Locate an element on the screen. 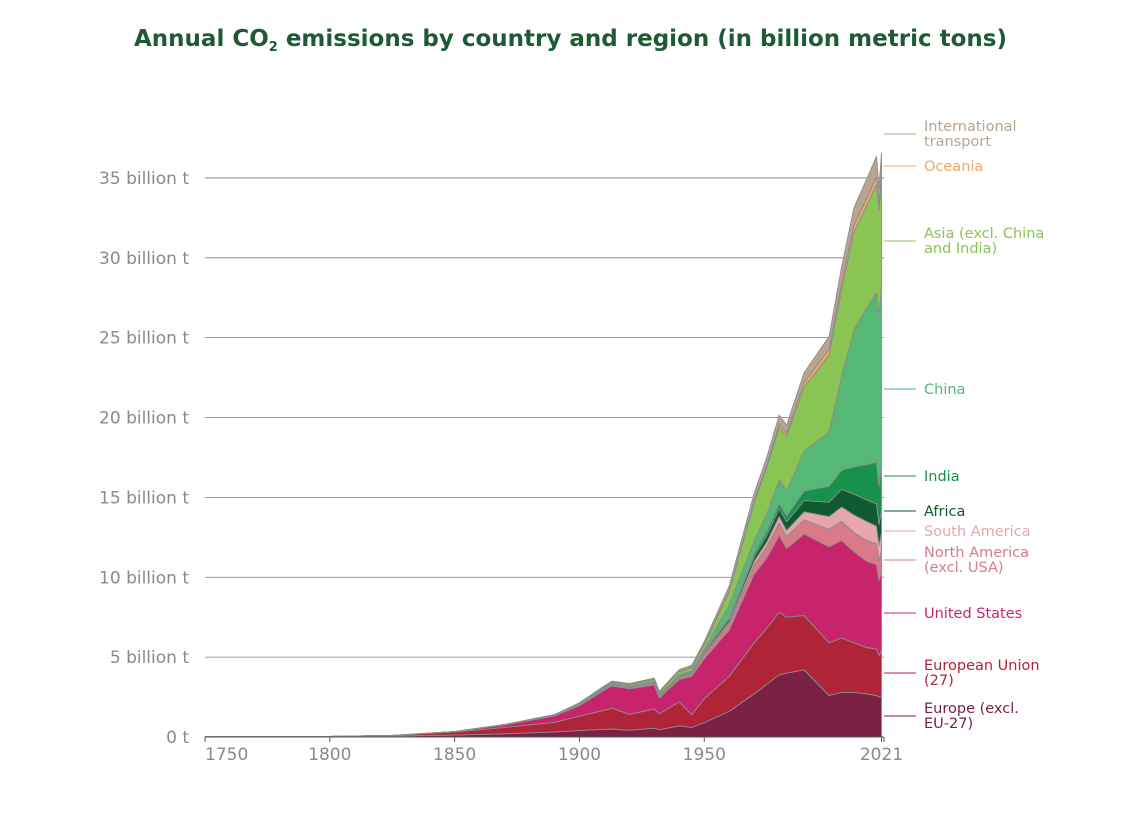 Image resolution: width=1141 pixels, height=820 pixels. y-tick-label: 15 billion t is located at coordinates (144, 498).